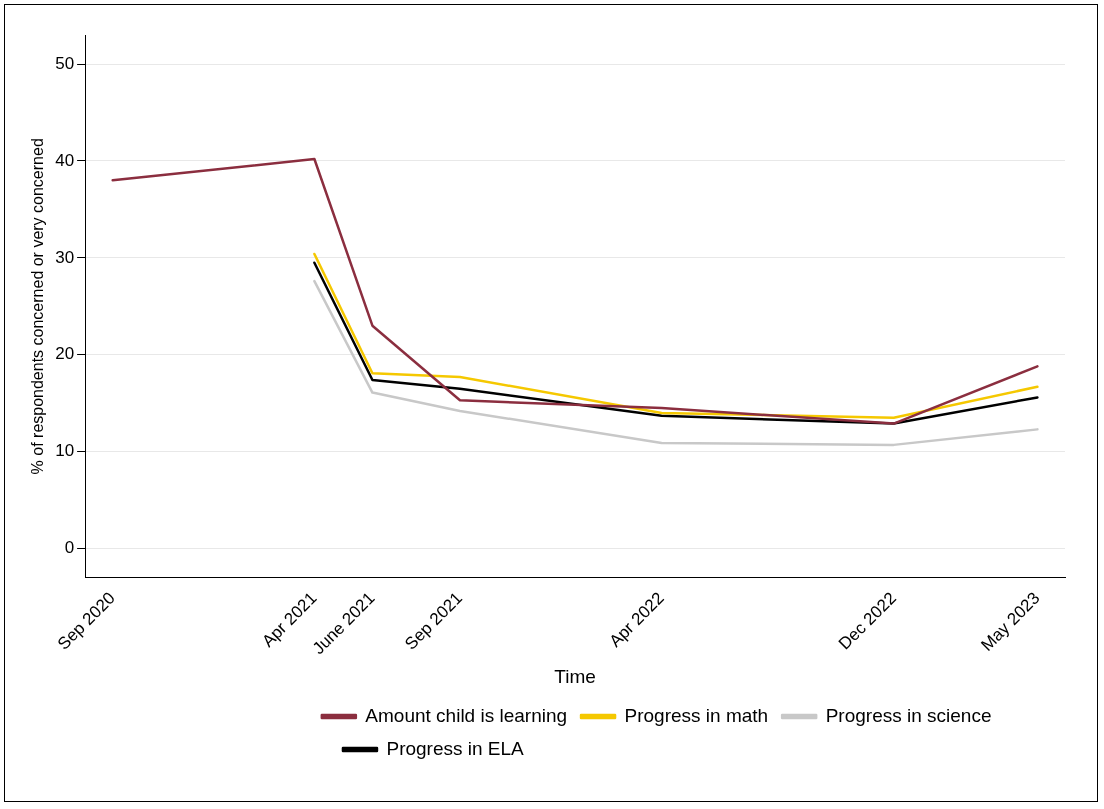  What do you see at coordinates (466, 715) in the screenshot?
I see `legend-label: Amount child is learning` at bounding box center [466, 715].